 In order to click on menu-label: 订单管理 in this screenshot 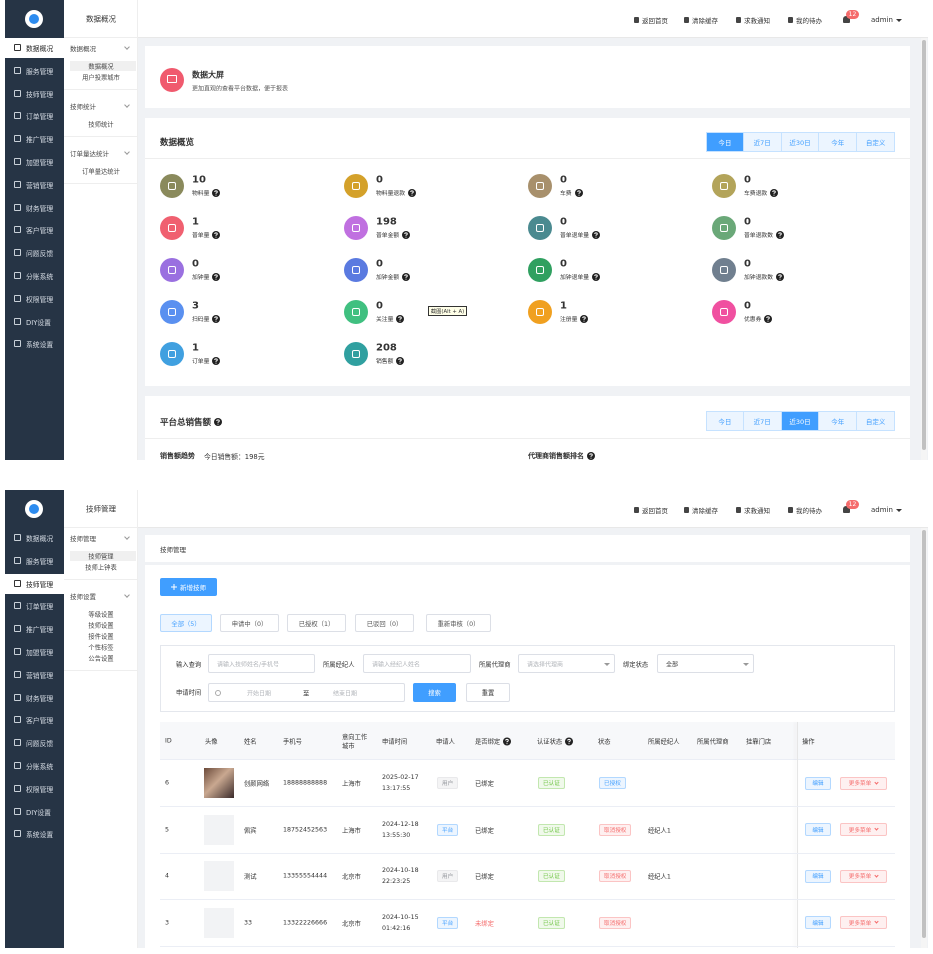, I will do `click(40, 607)`.